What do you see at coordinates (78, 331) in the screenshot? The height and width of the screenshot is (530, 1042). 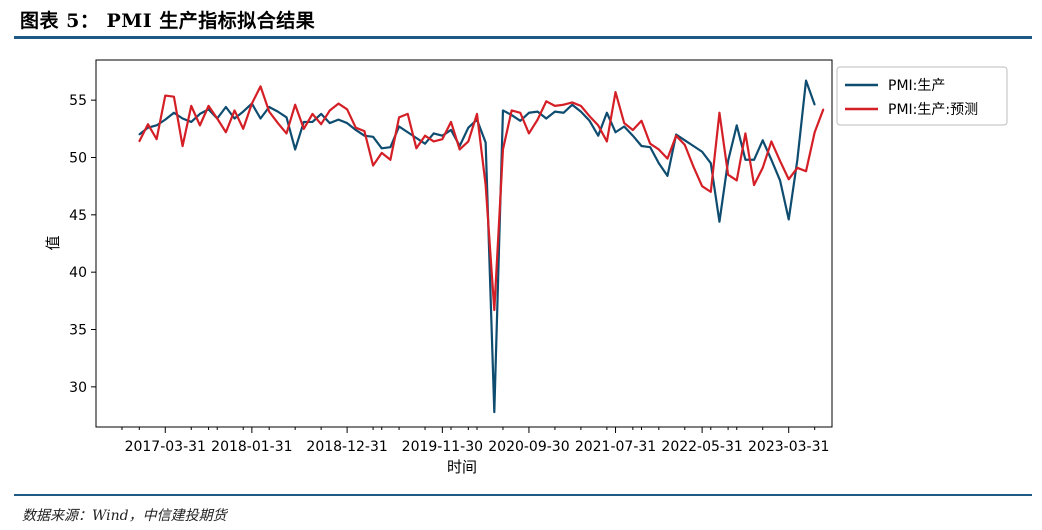 I see `y-tick-label: 35` at bounding box center [78, 331].